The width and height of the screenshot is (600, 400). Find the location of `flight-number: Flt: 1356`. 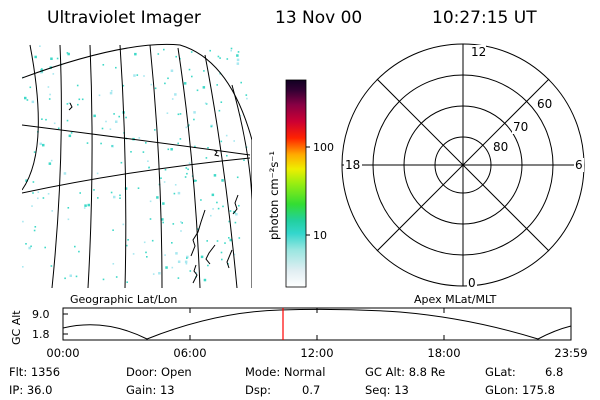

flight-number: Flt: 1356 is located at coordinates (35, 372).